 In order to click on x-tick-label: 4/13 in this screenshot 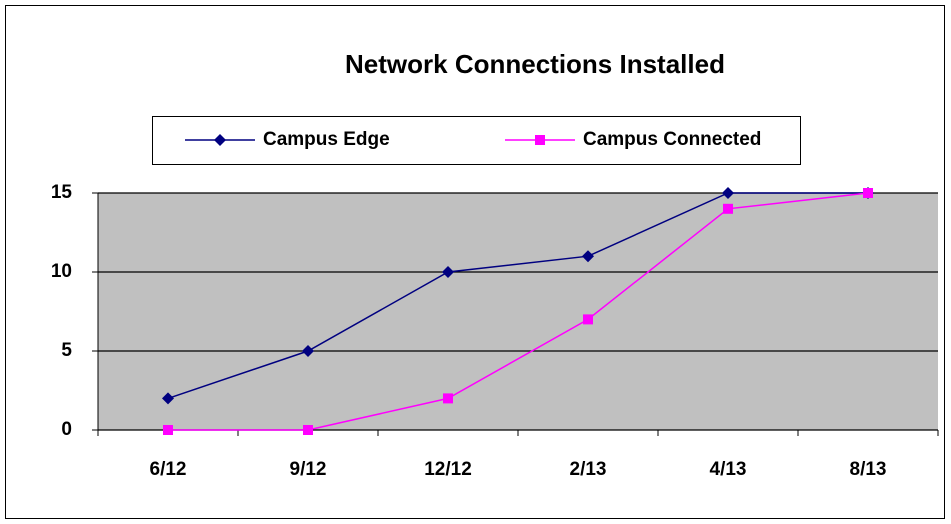, I will do `click(728, 469)`.